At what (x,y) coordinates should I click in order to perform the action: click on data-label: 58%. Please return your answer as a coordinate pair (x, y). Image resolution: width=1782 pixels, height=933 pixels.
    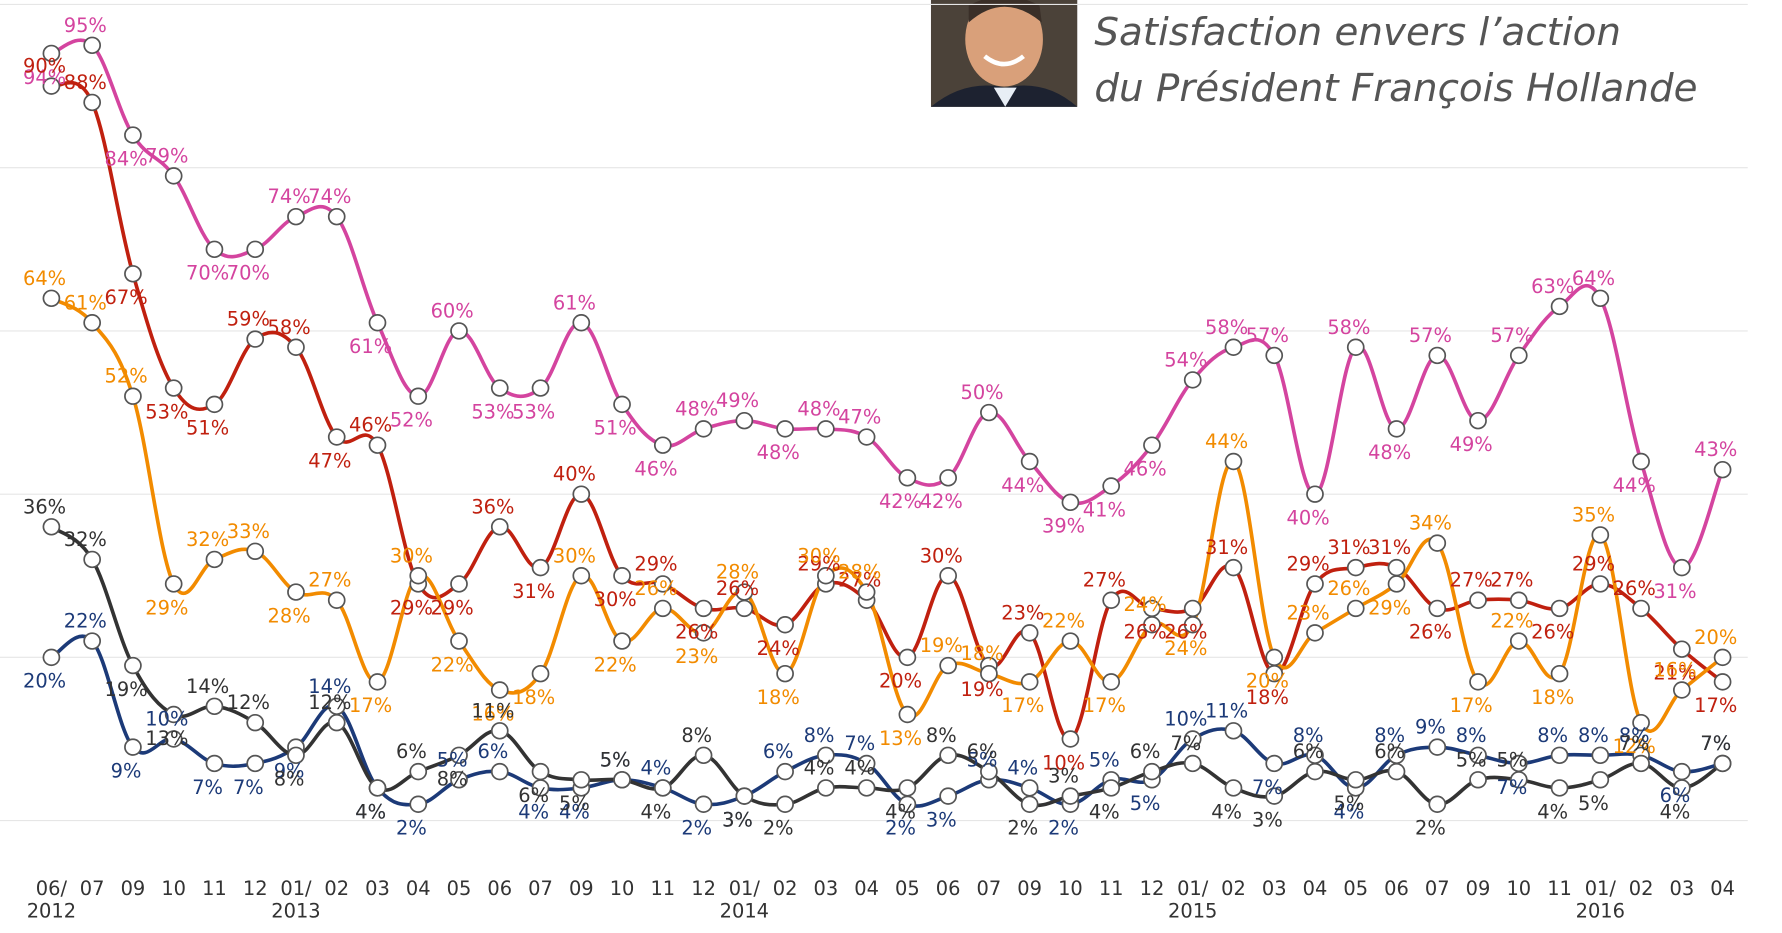
    Looking at the image, I should click on (289, 327).